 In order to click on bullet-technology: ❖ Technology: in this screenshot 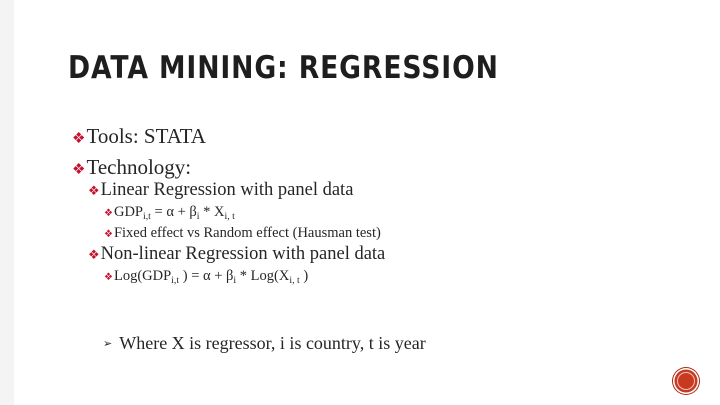, I will do `click(131, 167)`.